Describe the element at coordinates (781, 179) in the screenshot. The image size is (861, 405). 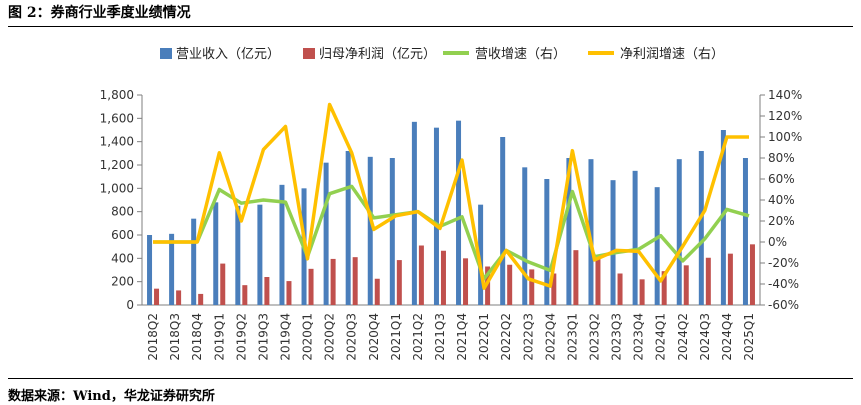
I see `y-right-tick-label: 60%` at that location.